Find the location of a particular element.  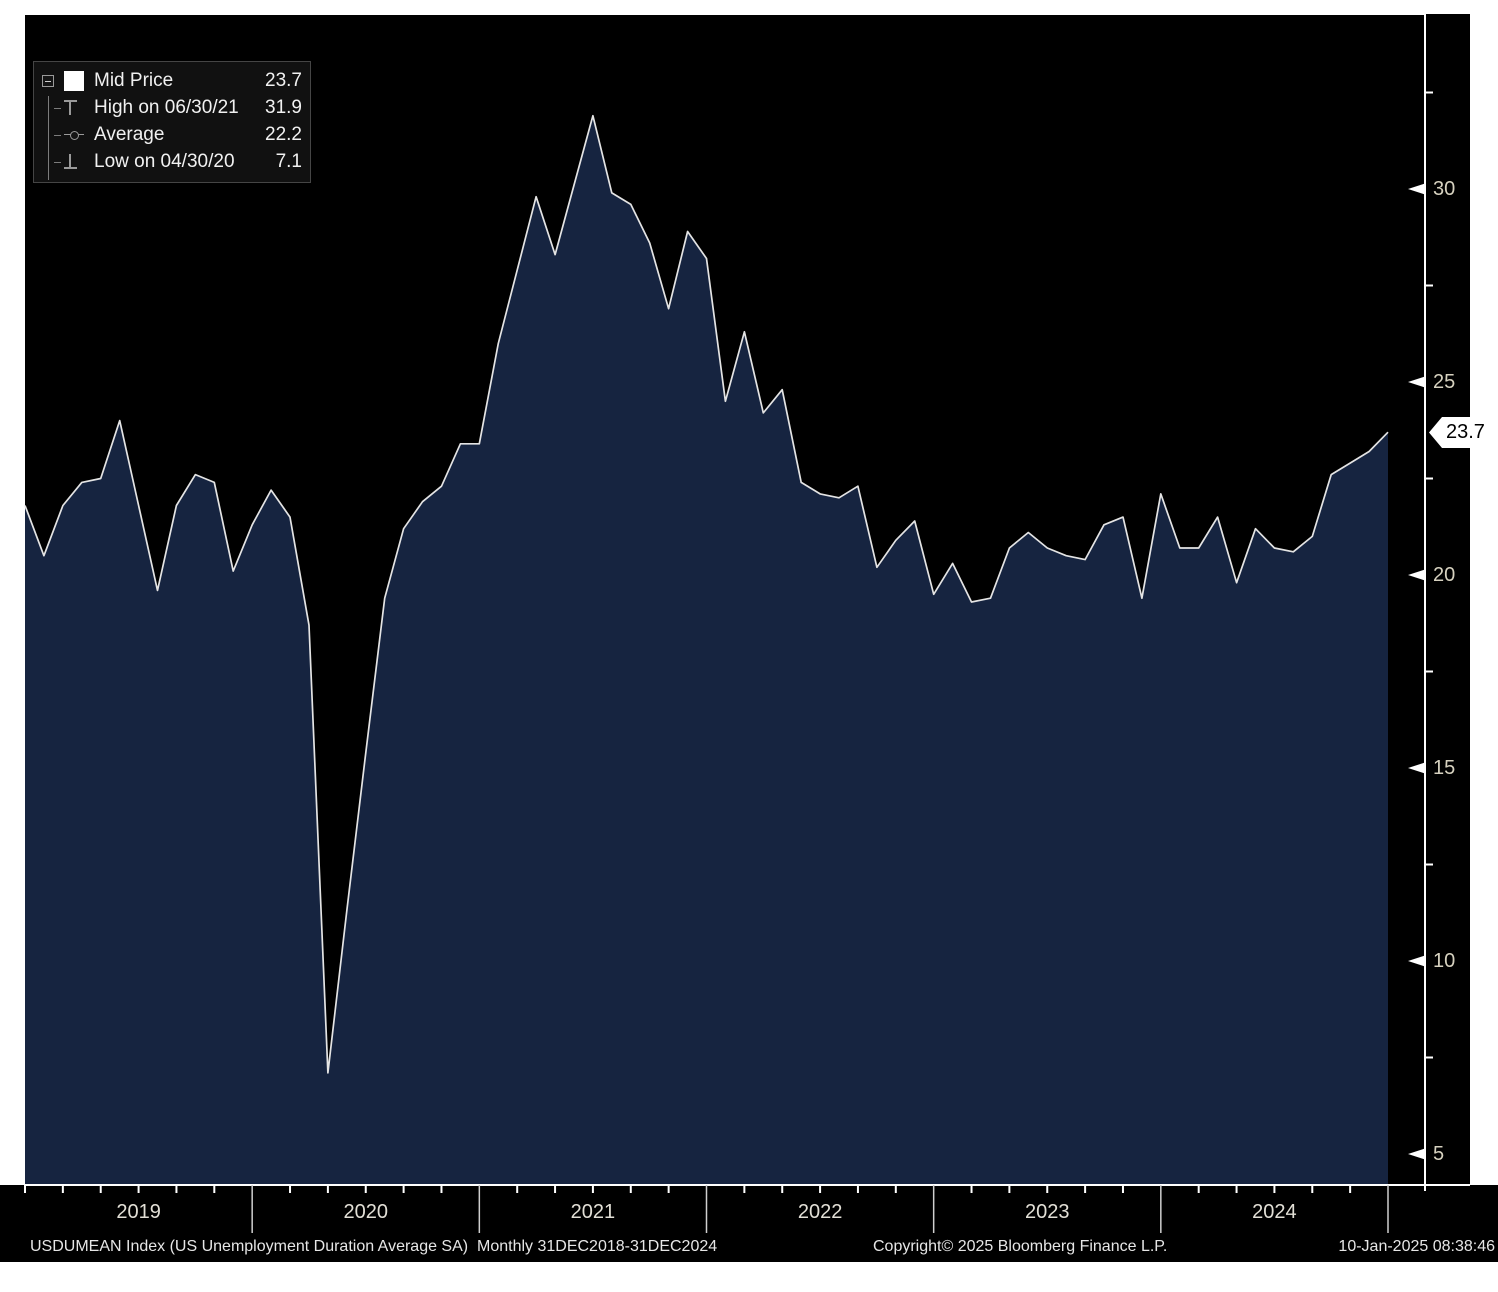

minus-box-icon is located at coordinates (48, 80).